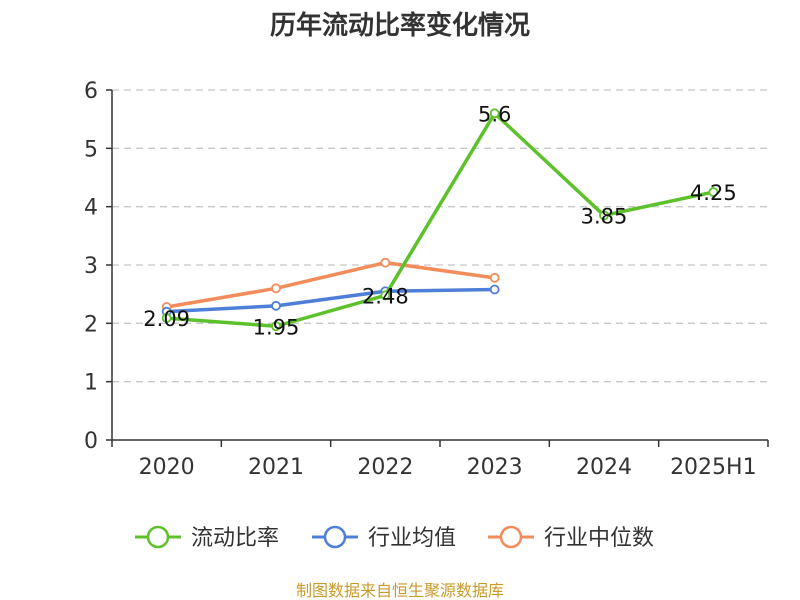  Describe the element at coordinates (400, 590) in the screenshot. I see `source-note: 制图数据来自恒生聚源数据库` at that location.